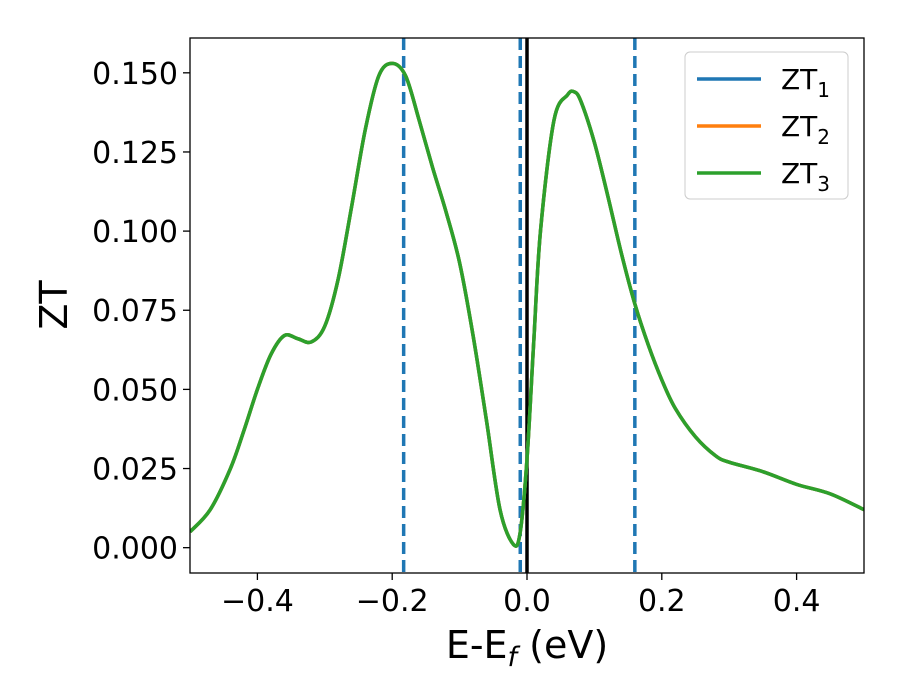 The image size is (900, 700). What do you see at coordinates (805, 129) in the screenshot?
I see `legend-label-zt2: ZT2` at bounding box center [805, 129].